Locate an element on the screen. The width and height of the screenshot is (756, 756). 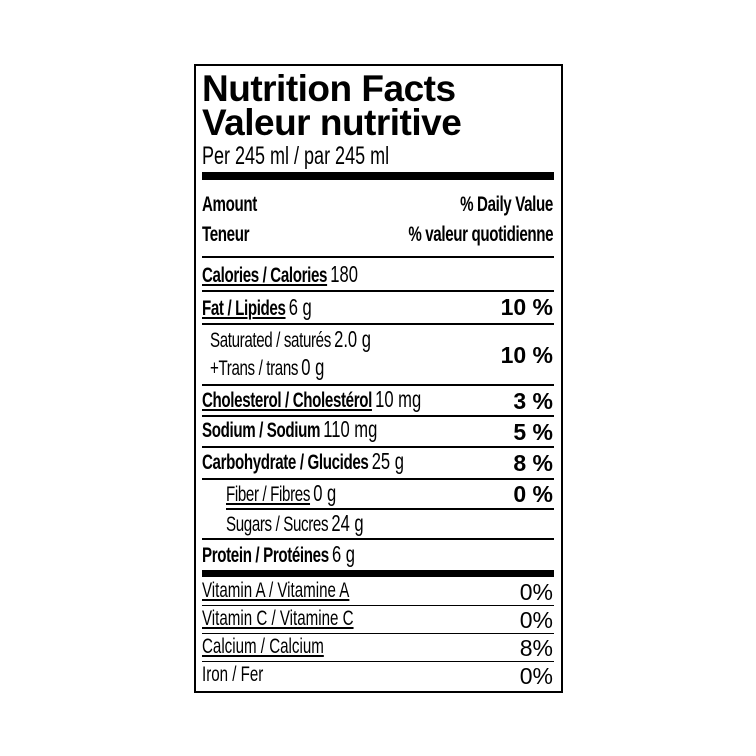
iron-label: Iron / Fer is located at coordinates (233, 674).